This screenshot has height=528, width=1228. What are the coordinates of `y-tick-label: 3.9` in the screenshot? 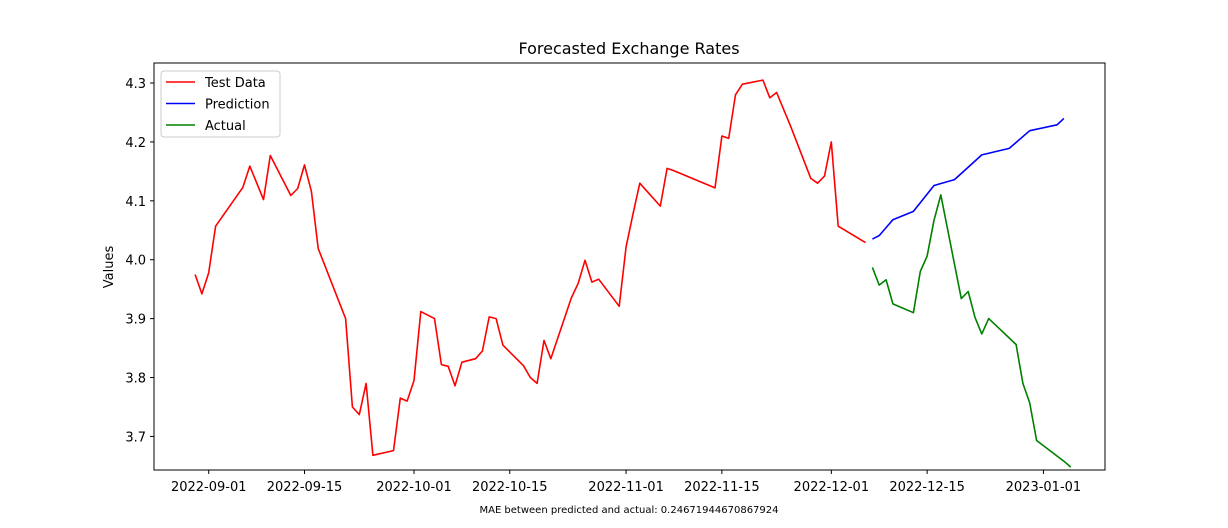 It's located at (135, 320).